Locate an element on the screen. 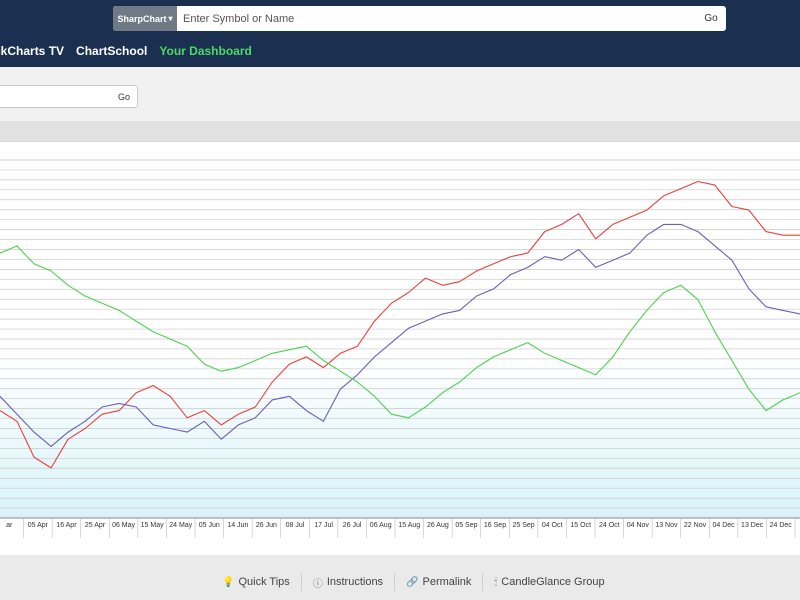 The width and height of the screenshot is (800, 600). x-tick-label: 24 Dec is located at coordinates (781, 525).